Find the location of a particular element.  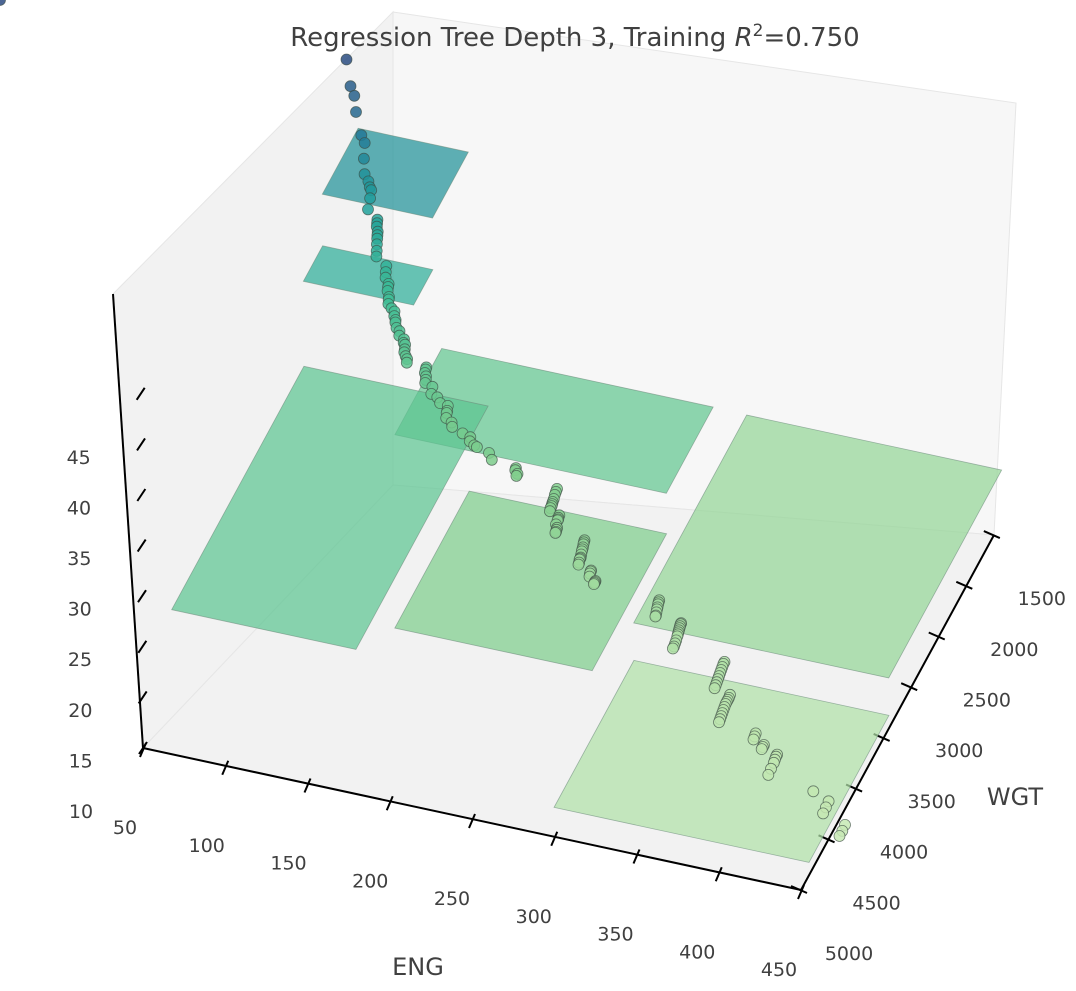

y-axis-line is located at coordinates (897, 712).